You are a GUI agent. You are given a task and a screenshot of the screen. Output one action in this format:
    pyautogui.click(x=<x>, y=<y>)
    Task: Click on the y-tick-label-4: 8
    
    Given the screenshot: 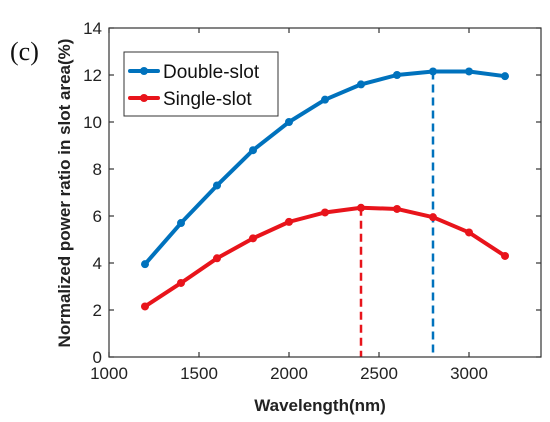 What is the action you would take?
    pyautogui.click(x=97, y=169)
    